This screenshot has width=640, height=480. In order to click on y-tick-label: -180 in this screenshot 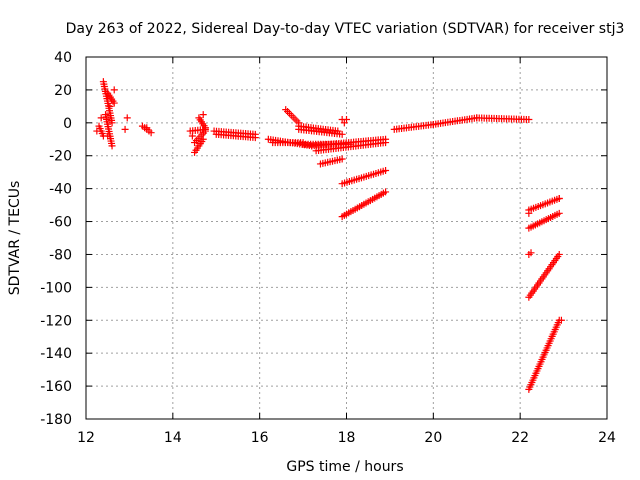, I will do `click(56, 420)`.